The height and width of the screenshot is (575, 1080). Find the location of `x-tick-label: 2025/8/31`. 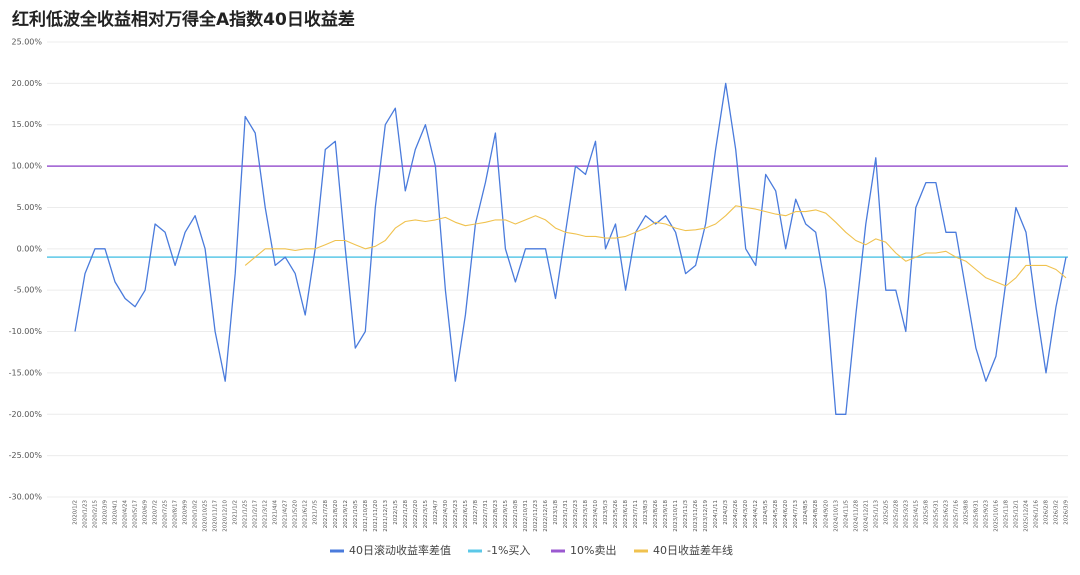

x-tick-label: 2025/8/31 is located at coordinates (976, 514).